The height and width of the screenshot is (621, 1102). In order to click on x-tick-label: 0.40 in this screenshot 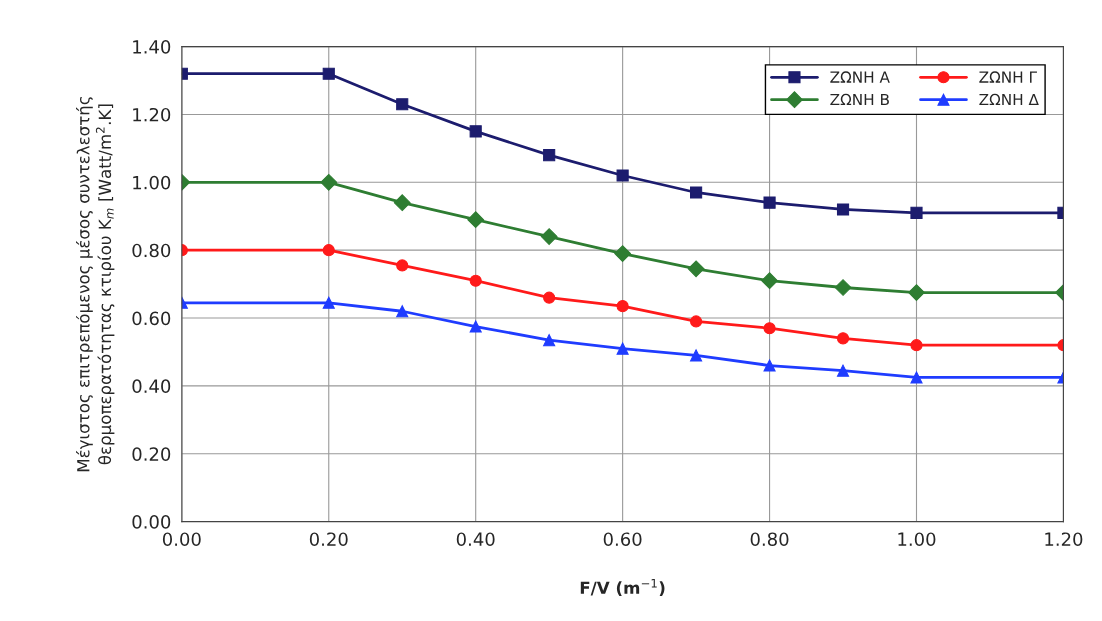, I will do `click(475, 539)`.